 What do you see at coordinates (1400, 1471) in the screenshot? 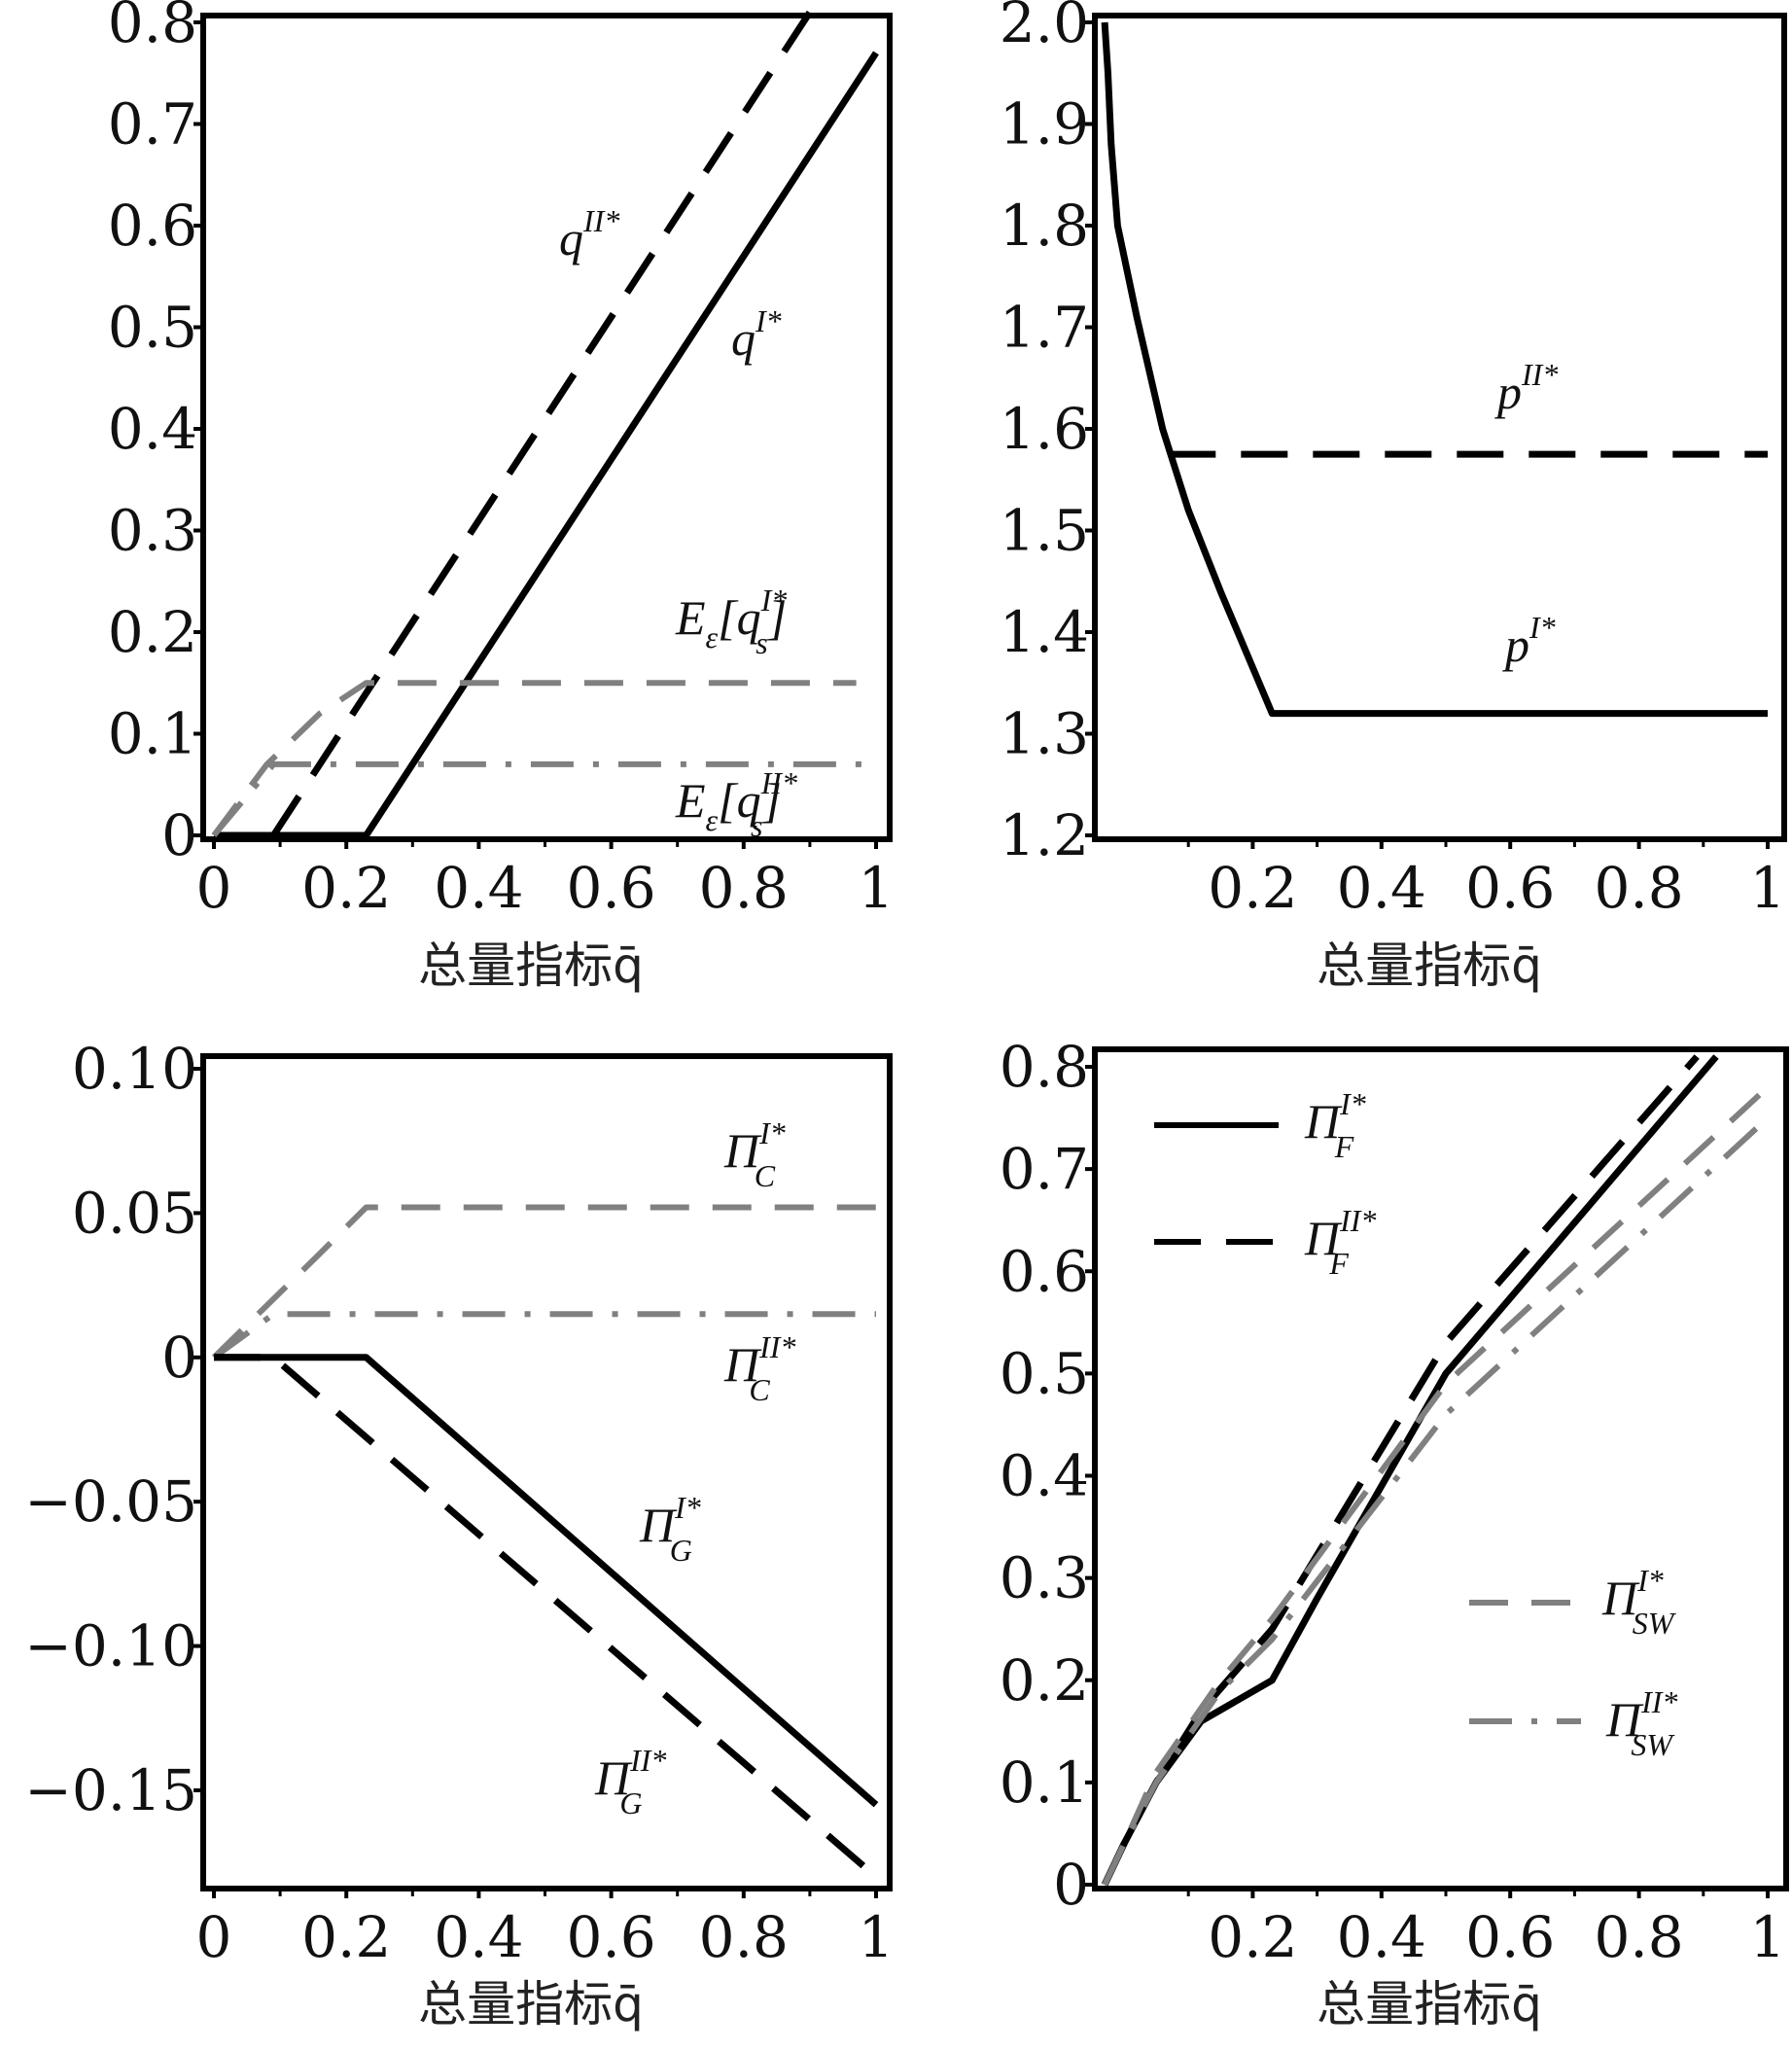
I see `series--f-ii--line` at bounding box center [1400, 1471].